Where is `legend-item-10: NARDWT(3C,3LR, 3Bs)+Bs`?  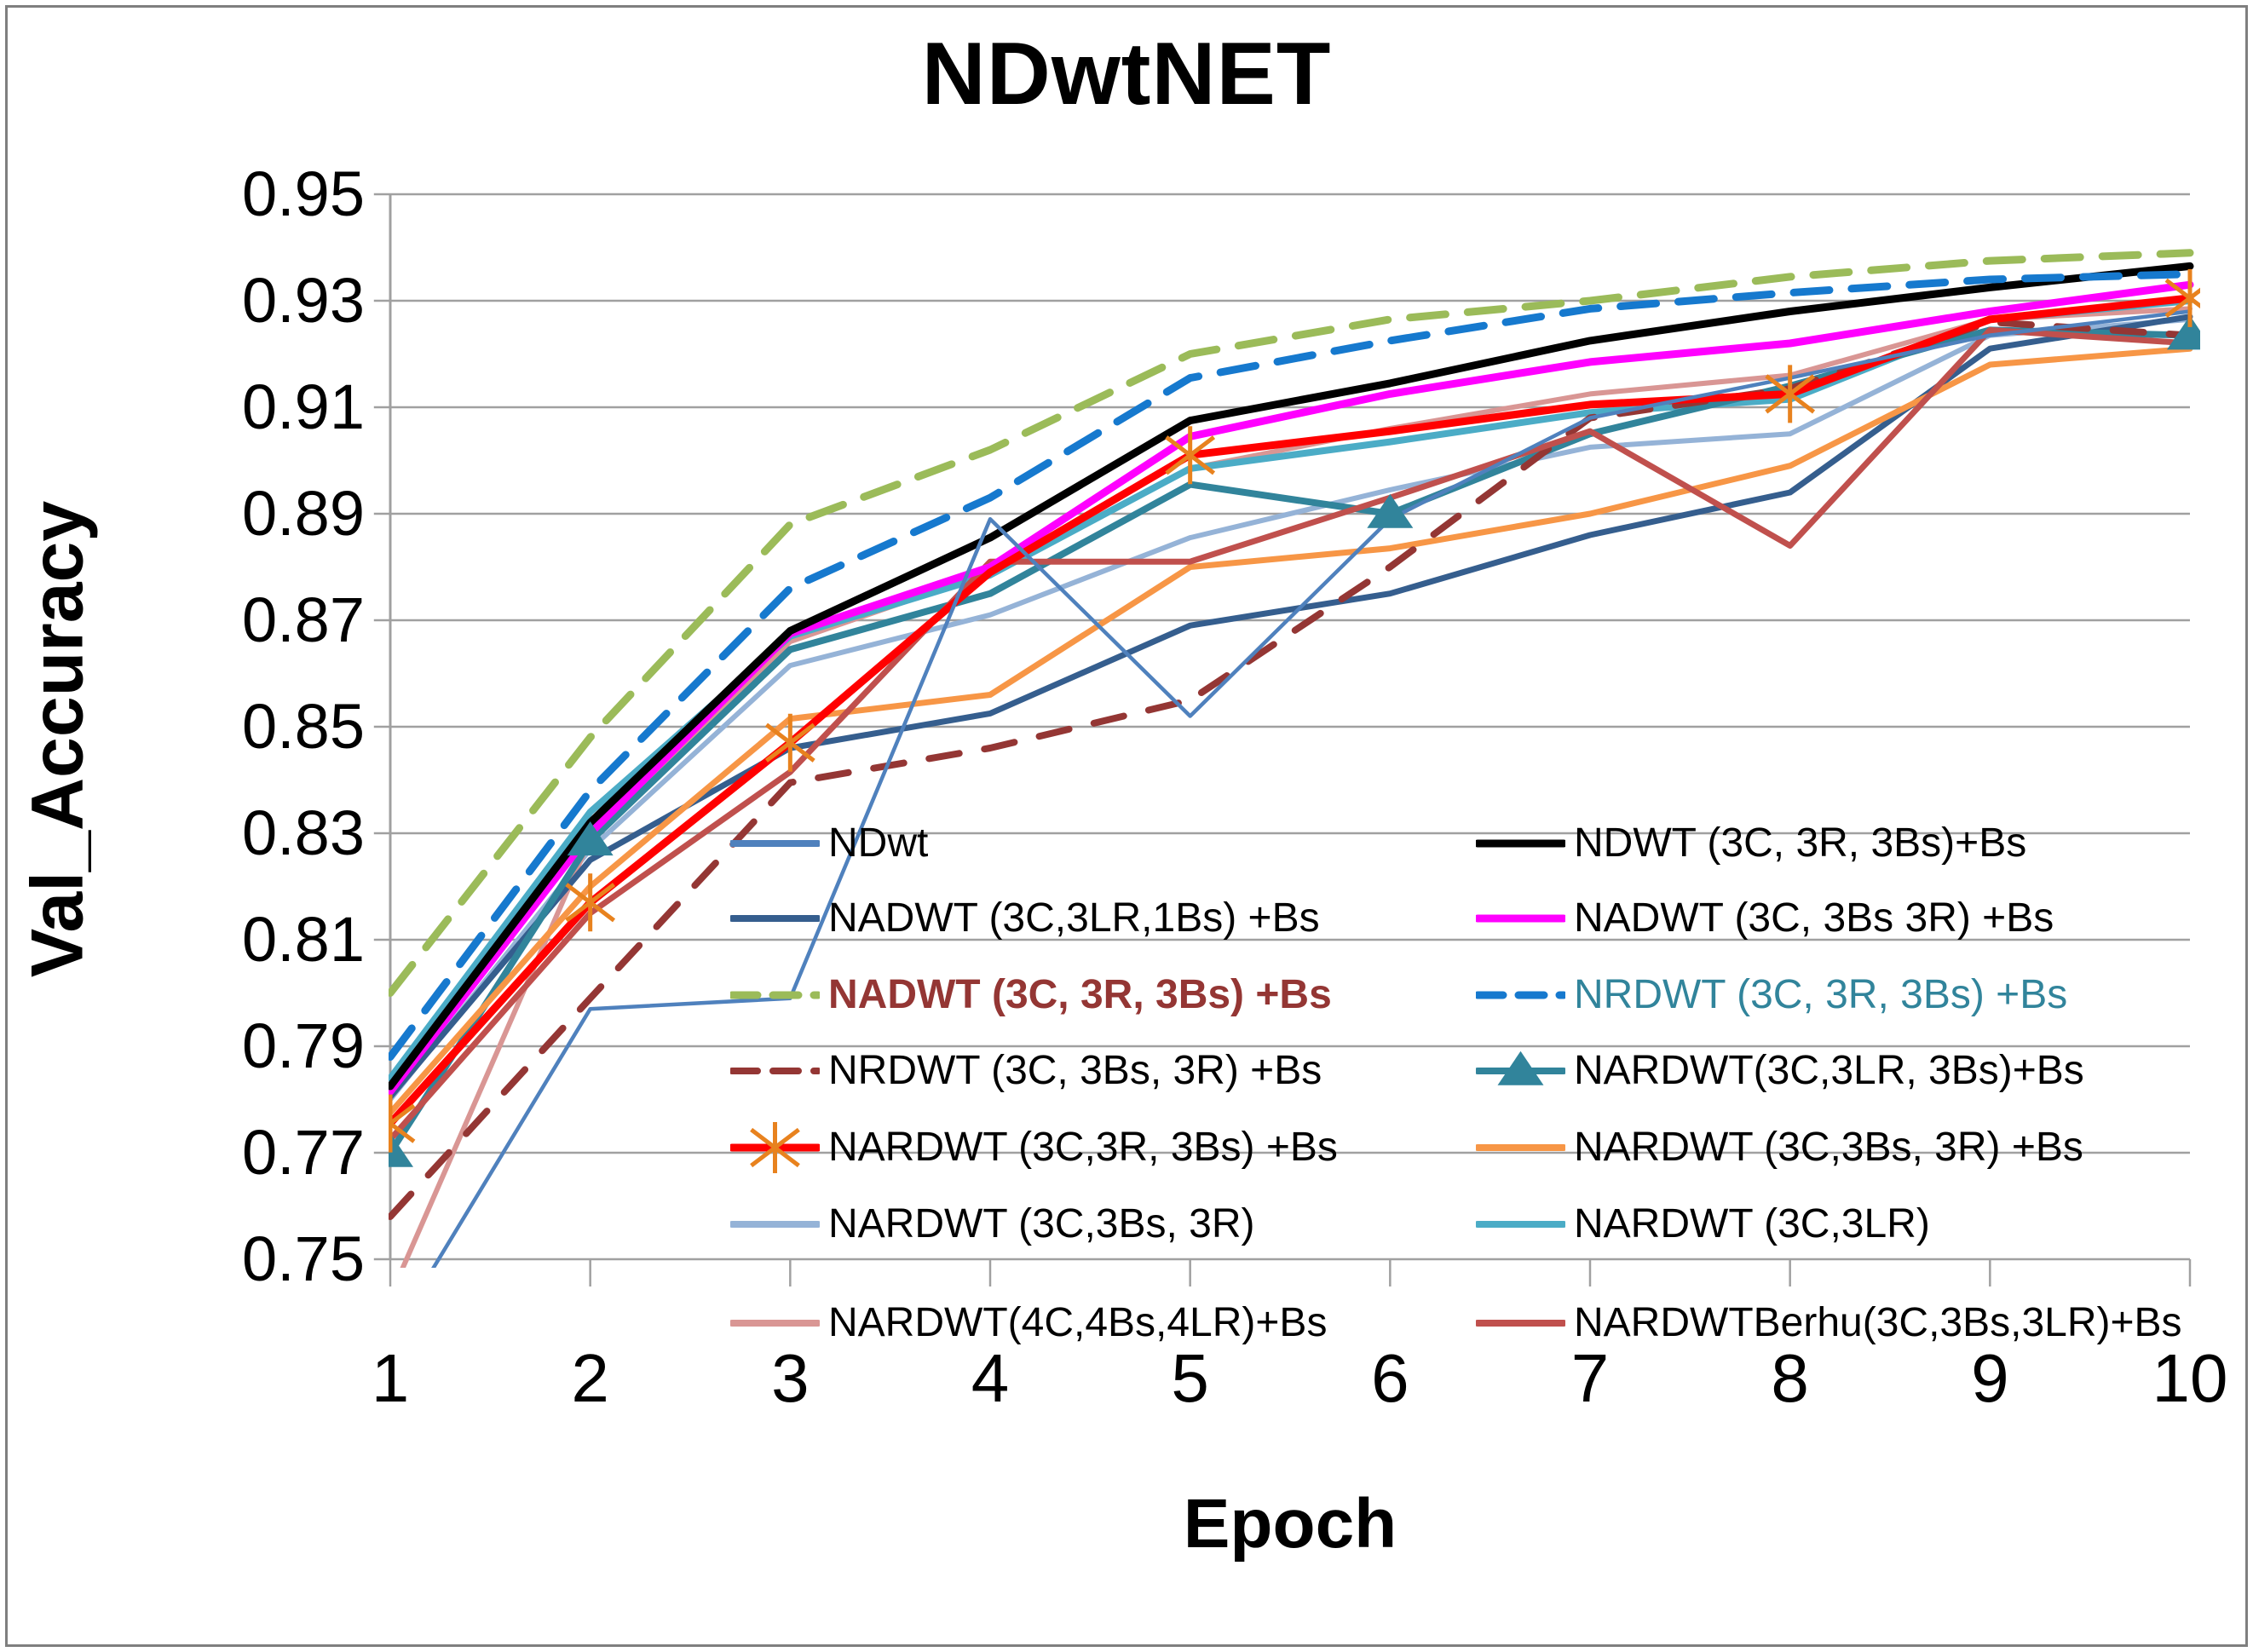
legend-item-10: NARDWT(3C,3LR, 3Bs)+Bs is located at coordinates (1780, 1071).